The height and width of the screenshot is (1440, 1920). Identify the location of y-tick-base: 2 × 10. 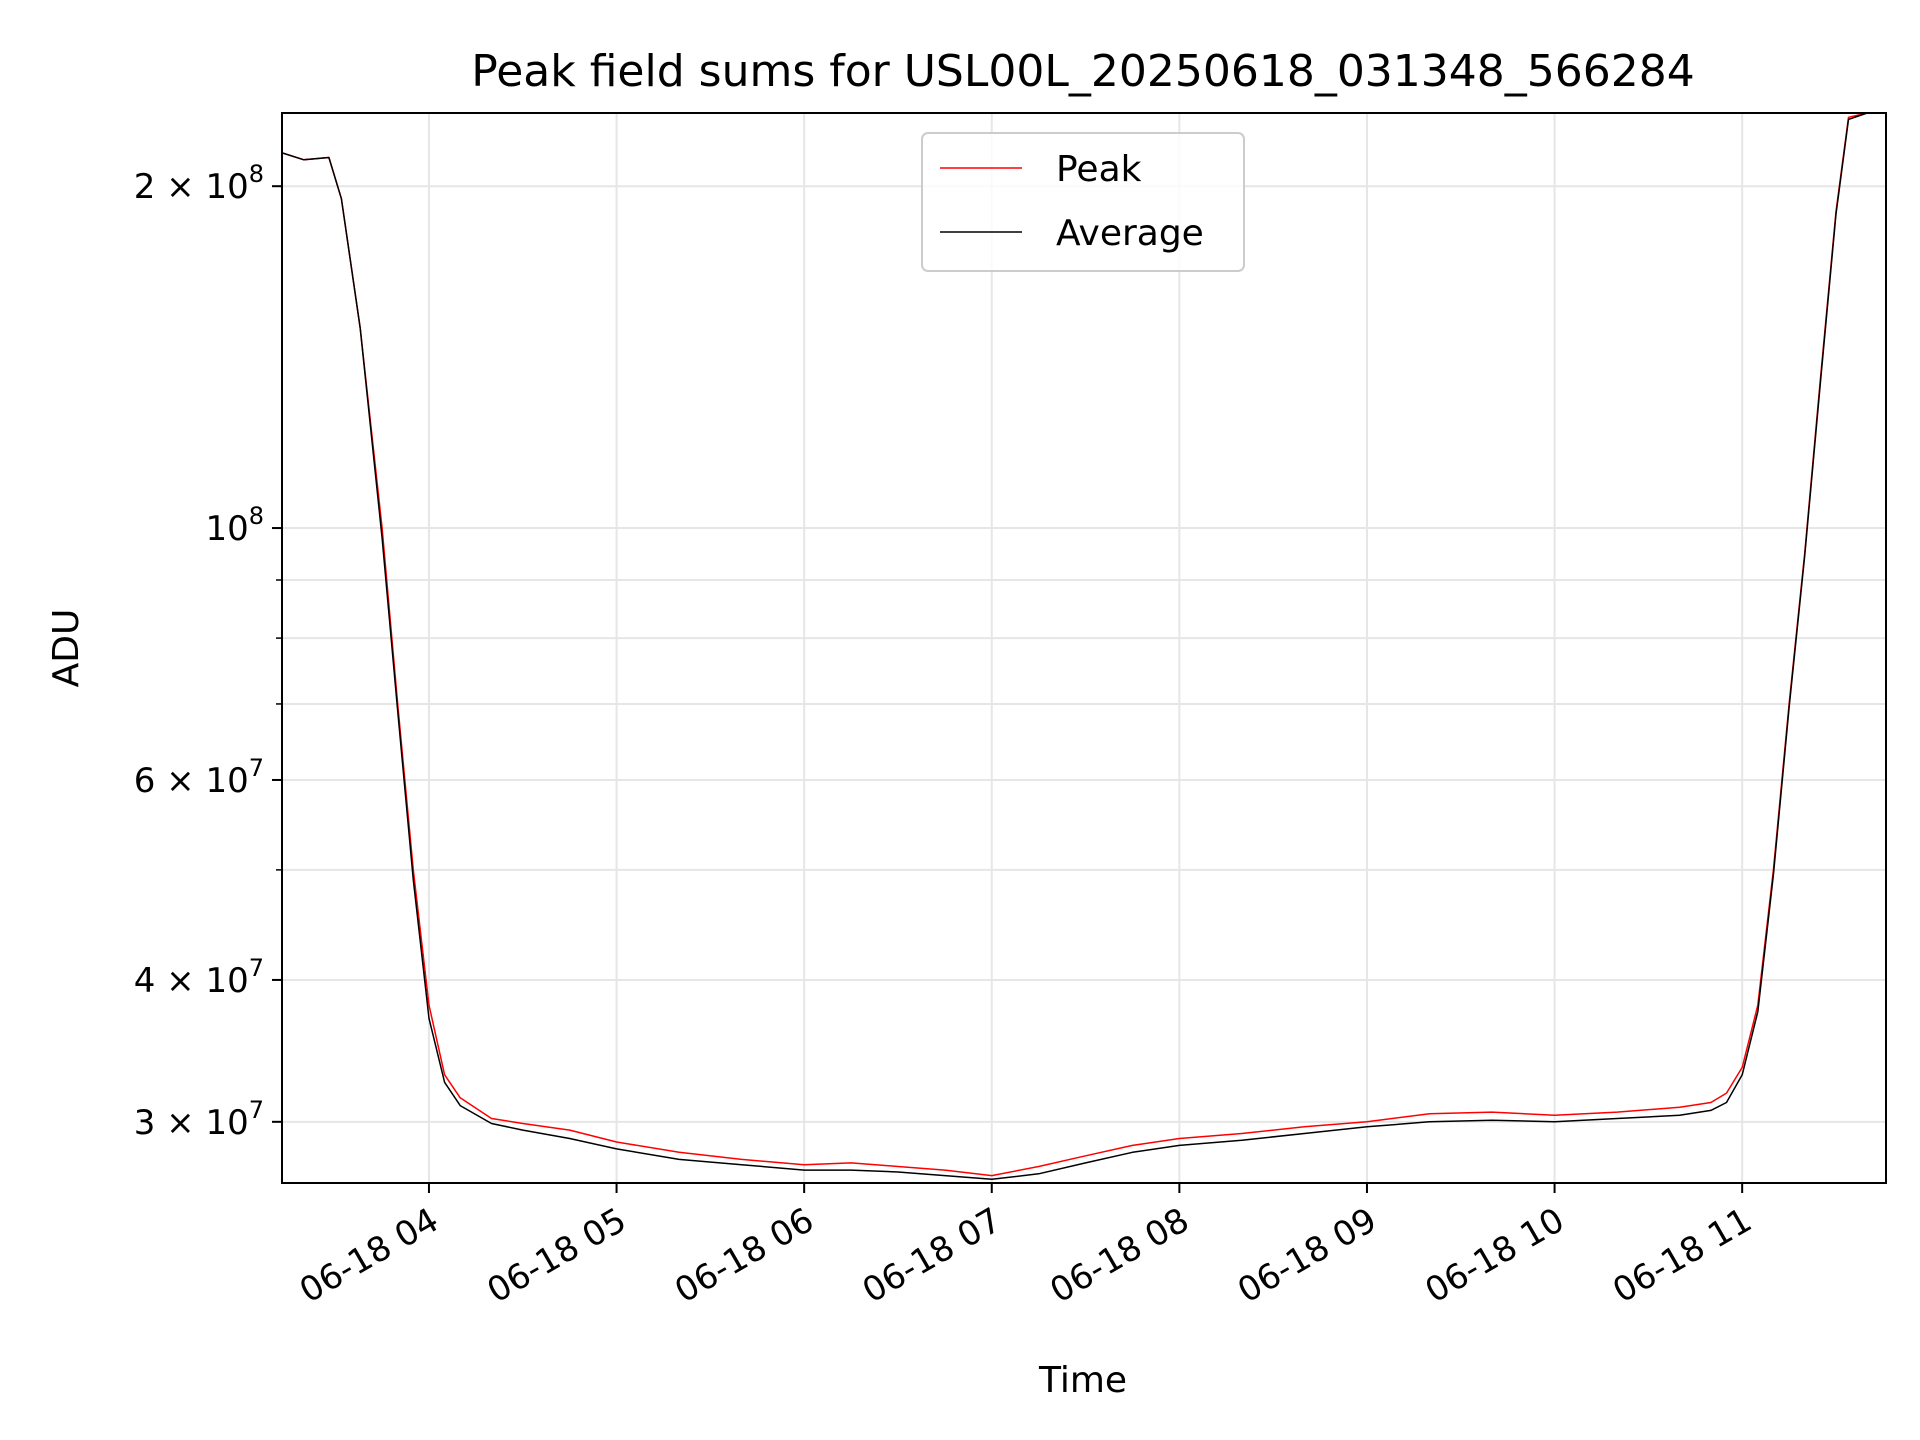
(191, 187).